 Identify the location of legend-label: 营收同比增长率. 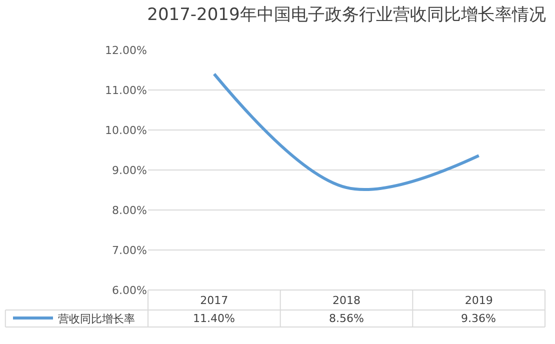
(96, 319).